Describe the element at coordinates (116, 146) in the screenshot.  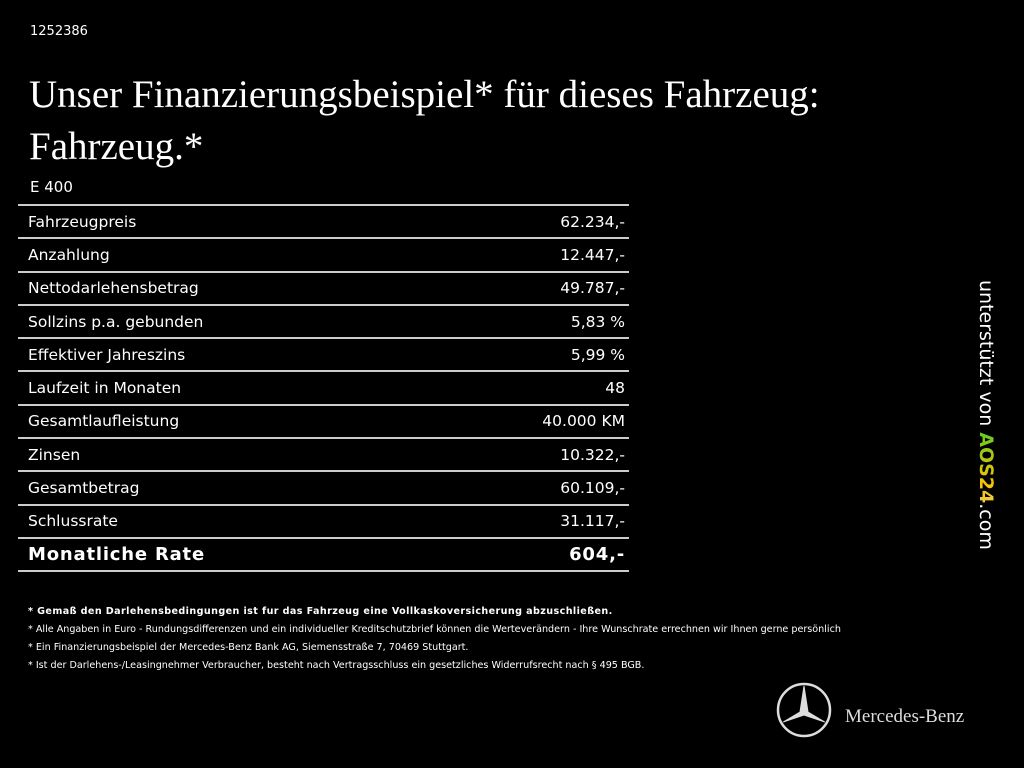
I see `title-line: Fahrzeug.*` at that location.